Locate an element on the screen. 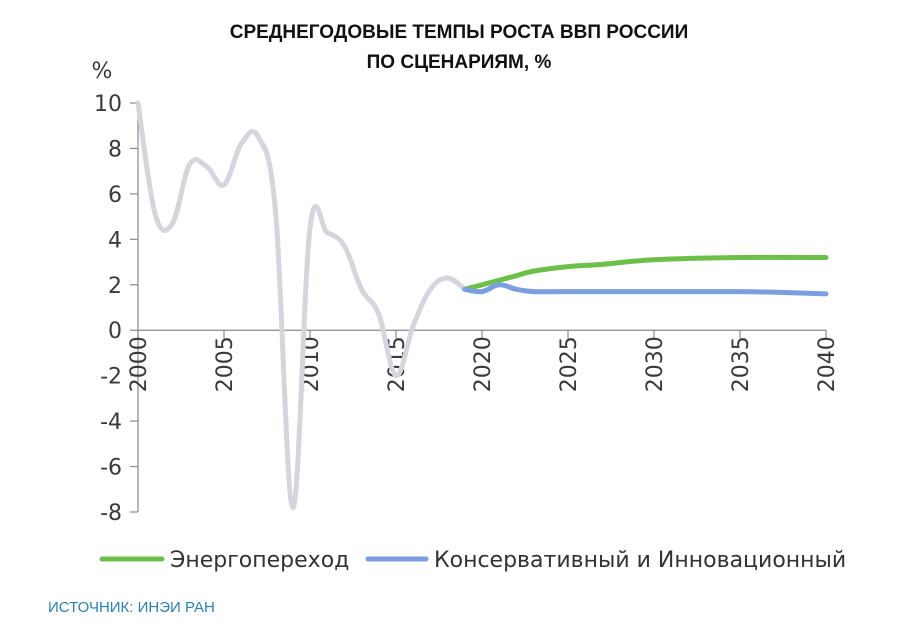 This screenshot has width=918, height=632. x-tick-label: 2005 is located at coordinates (225, 364).